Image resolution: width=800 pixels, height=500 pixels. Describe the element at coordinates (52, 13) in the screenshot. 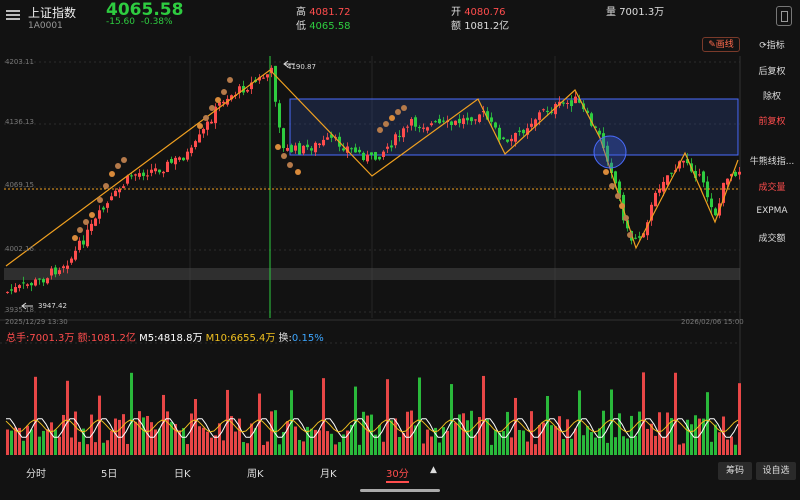

I see `index-title: 上证指数` at that location.